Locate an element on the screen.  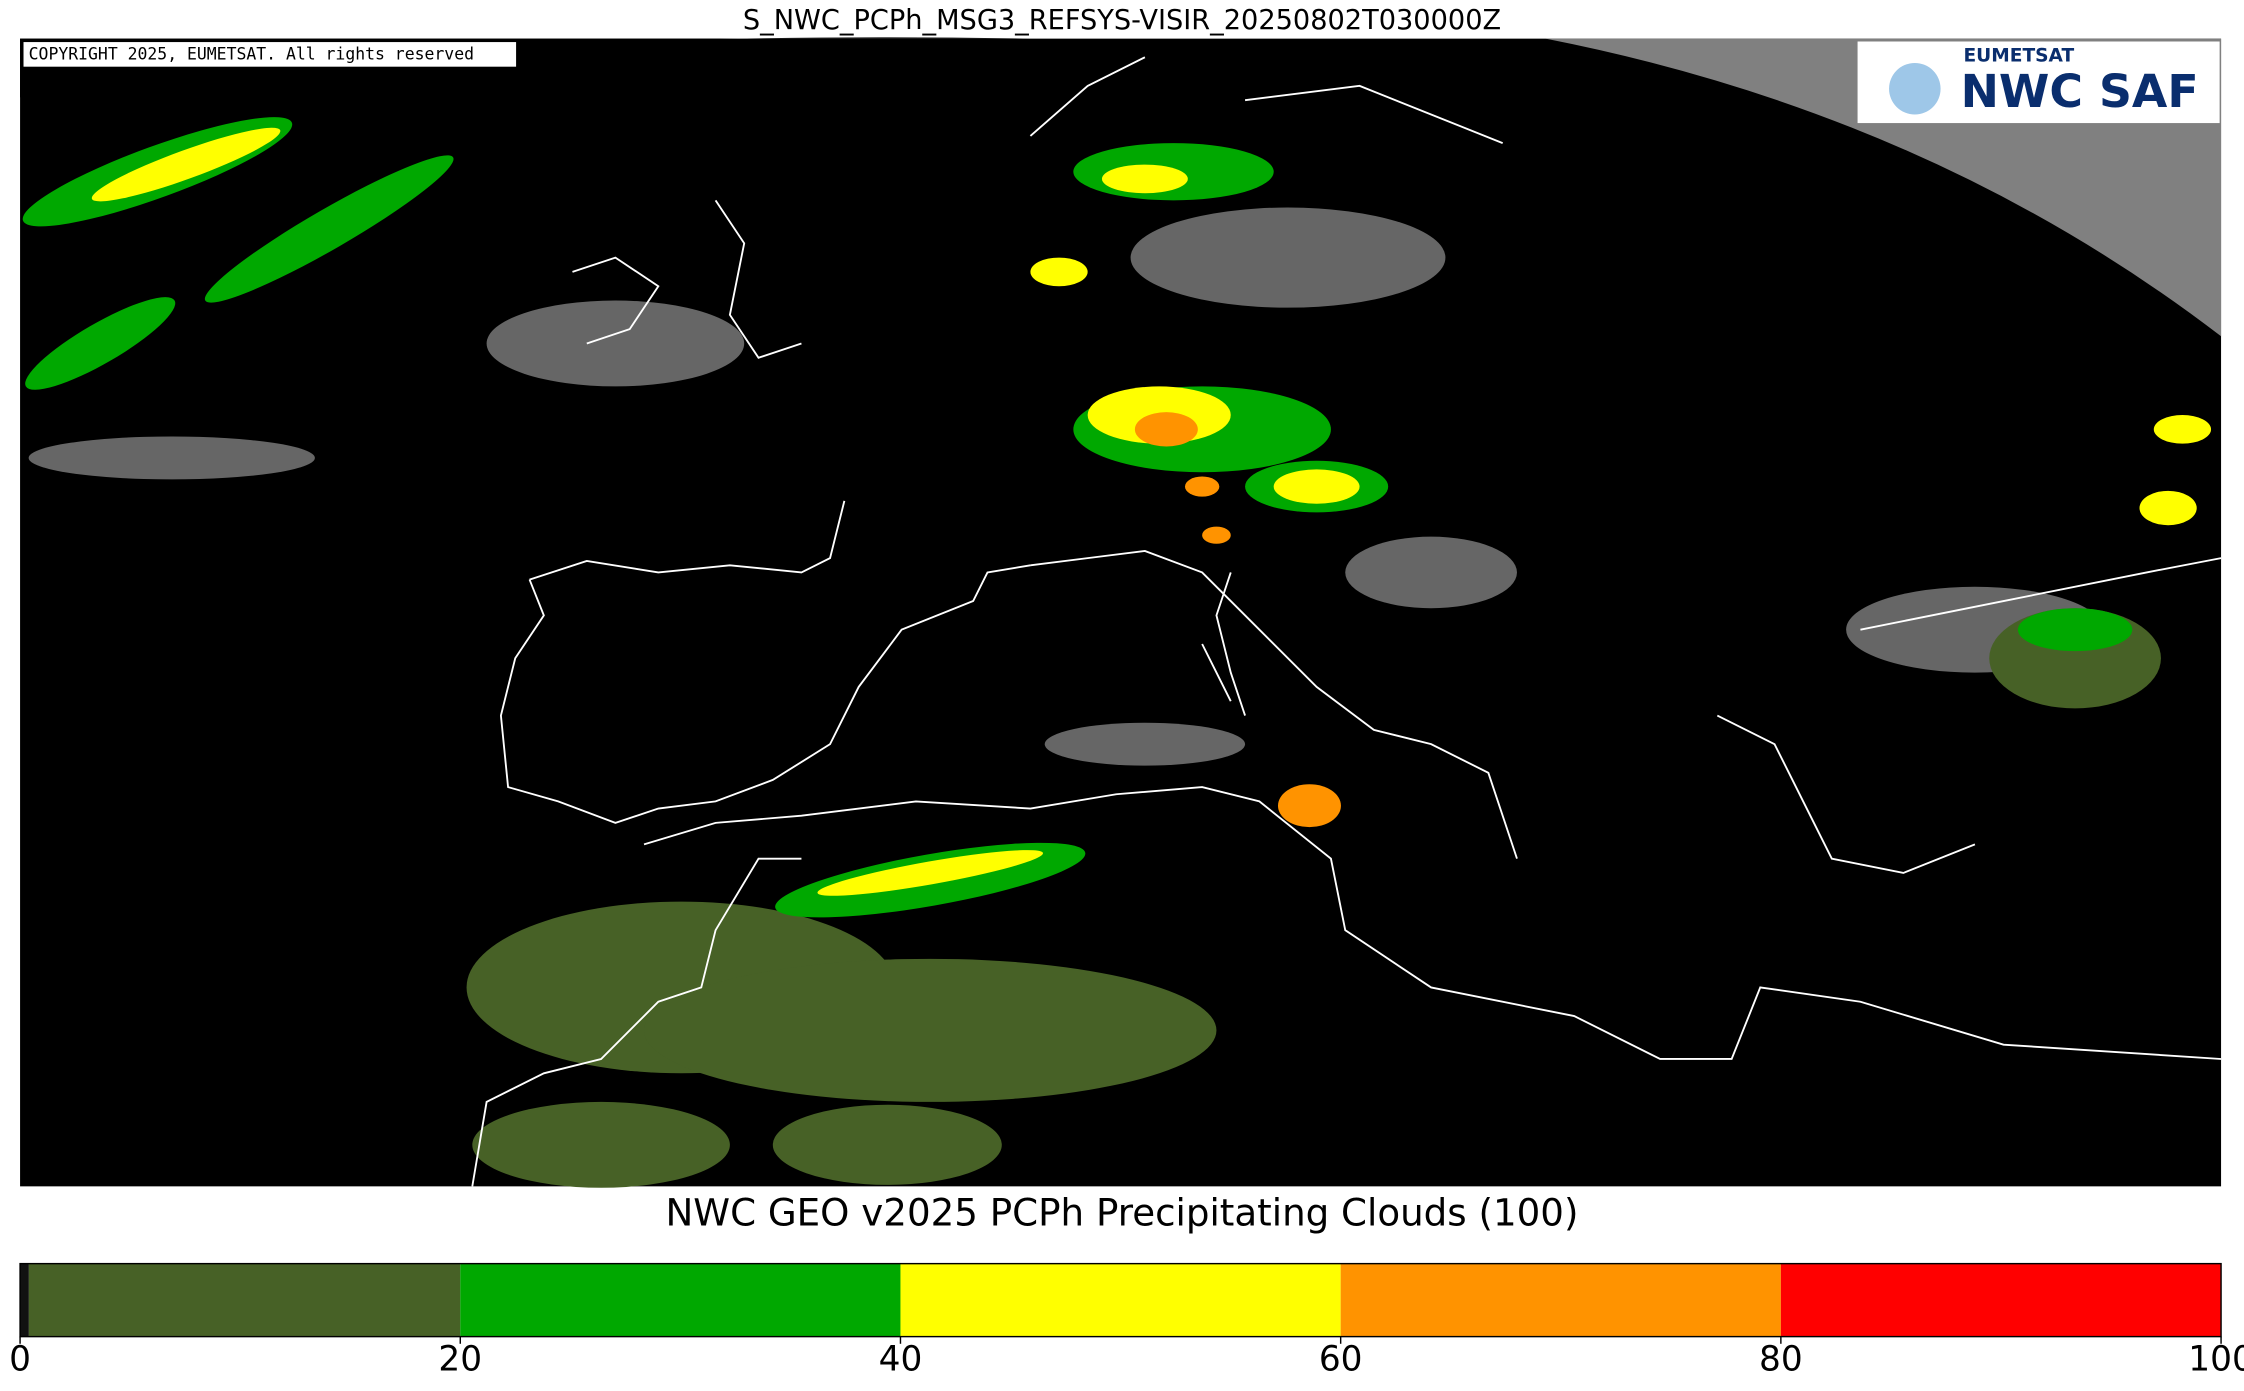
colorbar: 0 20 40 60 80 100 is located at coordinates (1126, 1320).